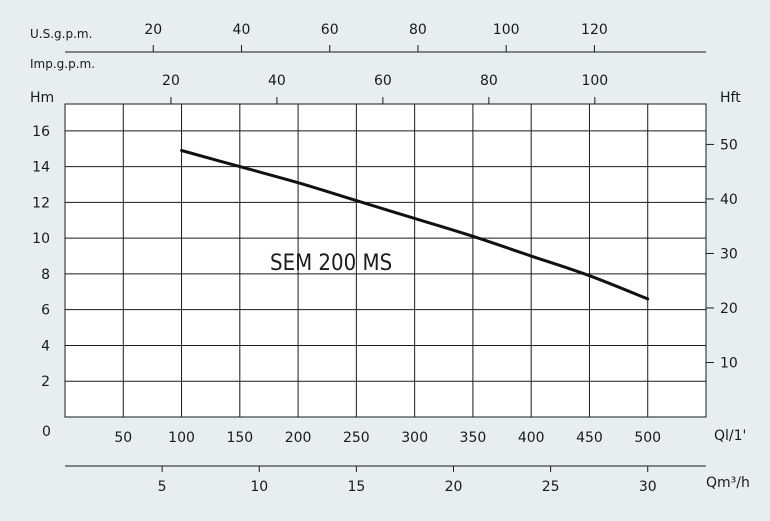  What do you see at coordinates (41, 203) in the screenshot?
I see `left-tick-label: 12` at bounding box center [41, 203].